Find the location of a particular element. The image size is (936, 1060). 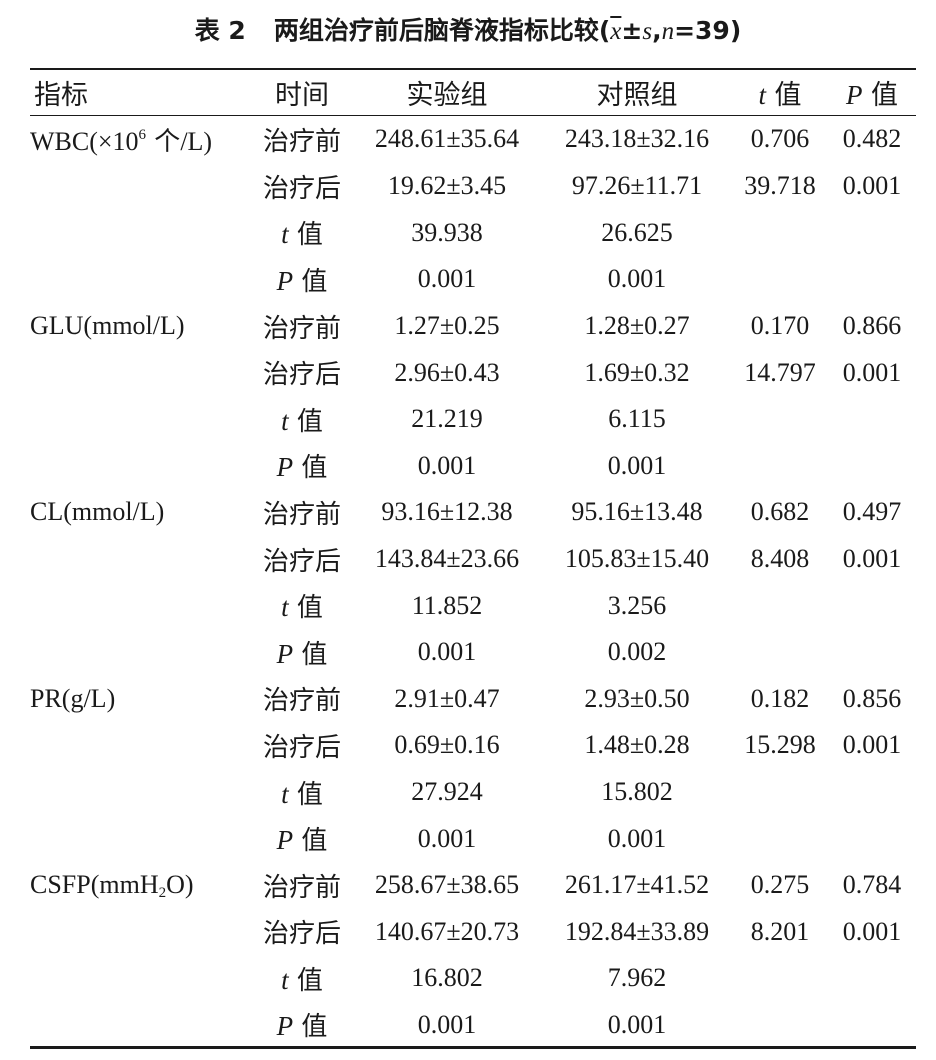

table-row: t 值 21.219 6.115 is located at coordinates (473, 419).